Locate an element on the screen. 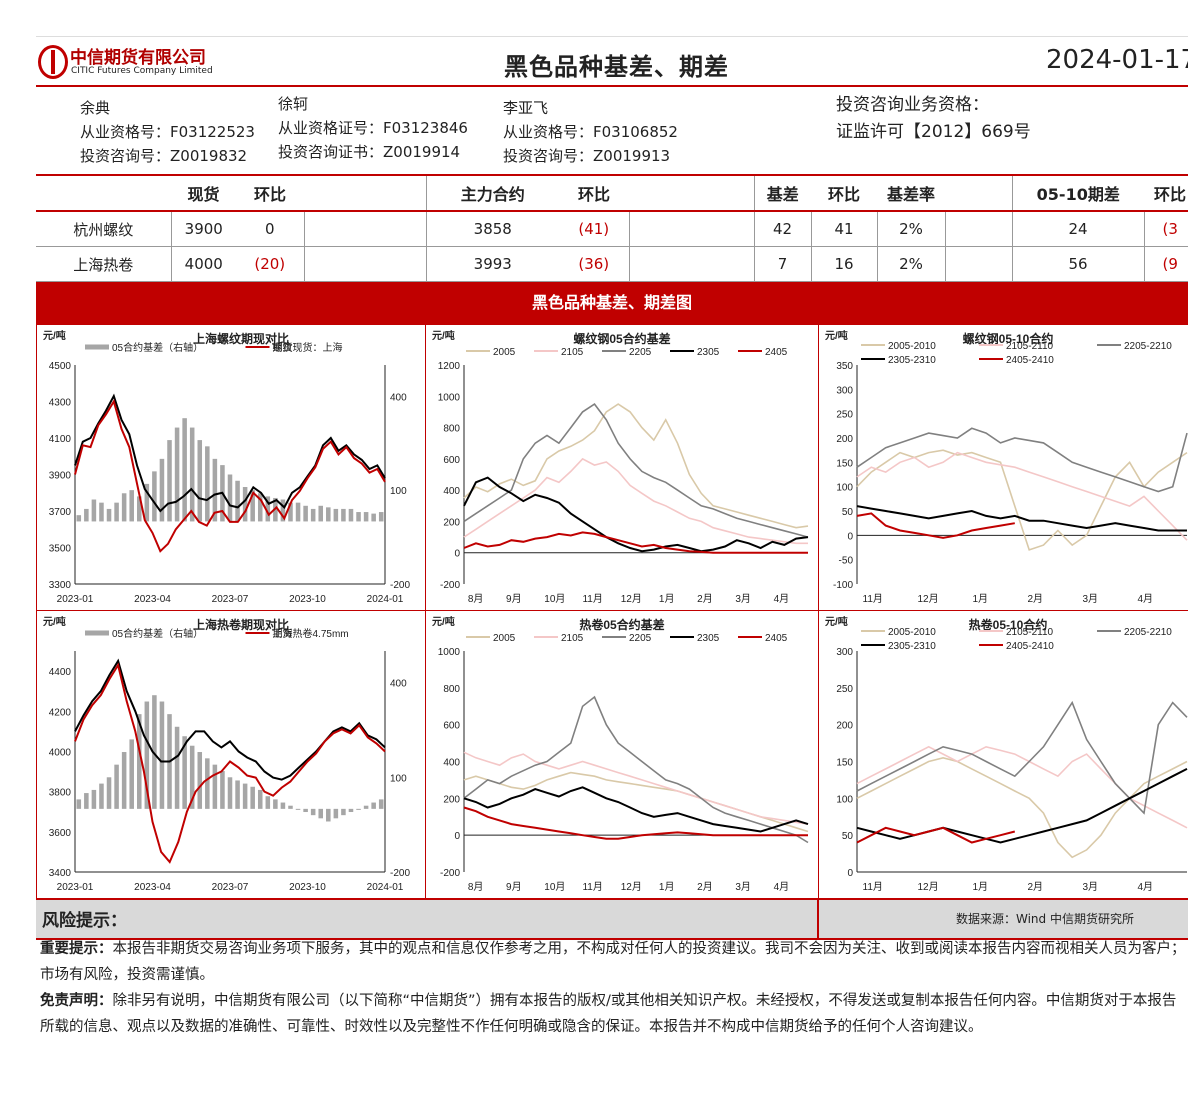 This screenshot has height=1099, width=1188. author-1: 余典 从业资格号：F03122523 投资咨询号：Z0019832 is located at coordinates (167, 132).